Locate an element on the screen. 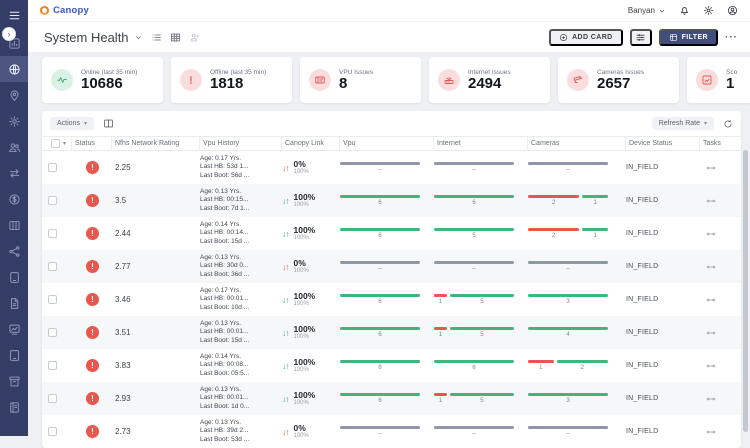  devices-icon is located at coordinates (14, 277).